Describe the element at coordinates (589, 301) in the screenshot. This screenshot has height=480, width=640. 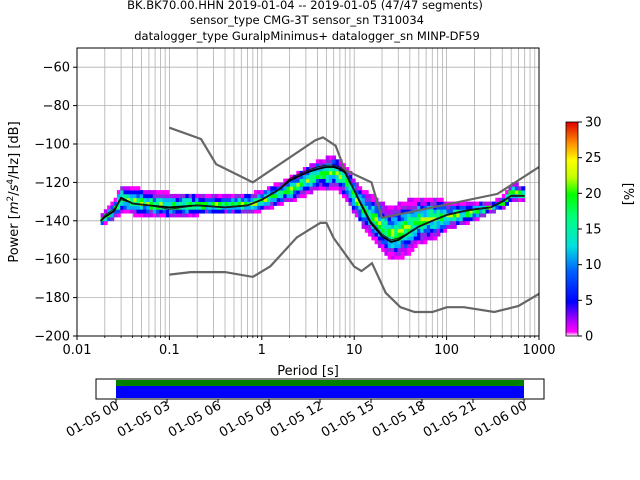
I see `colorbar-tick-label: 5` at that location.